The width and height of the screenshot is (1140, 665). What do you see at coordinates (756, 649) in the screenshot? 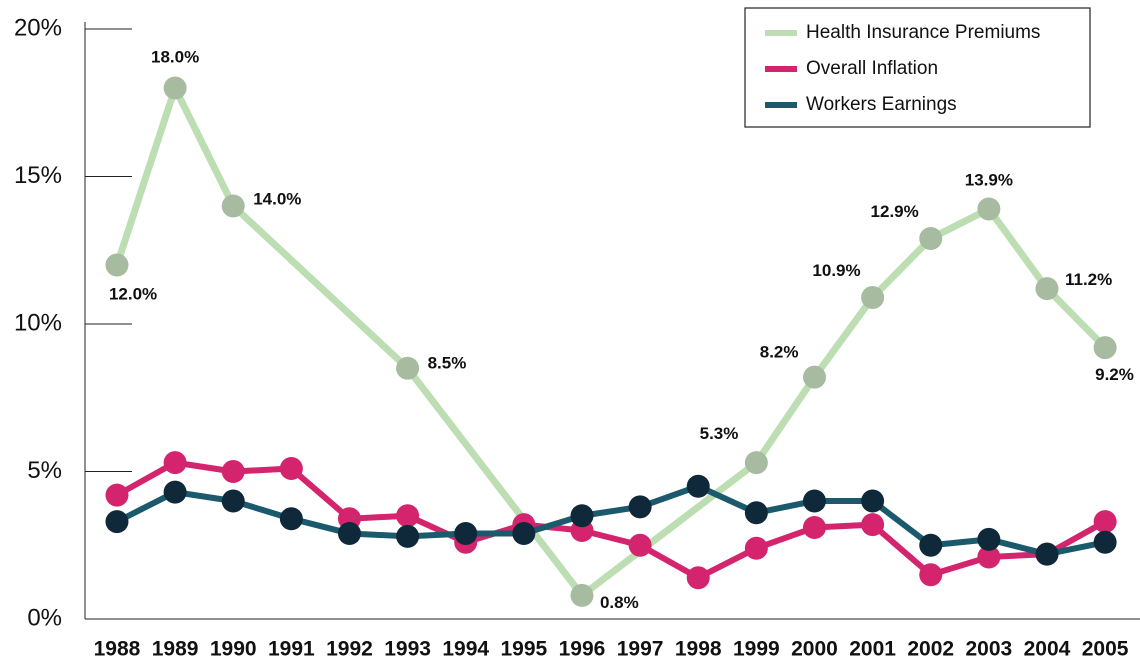
I see `x-tick-label: 1999` at bounding box center [756, 649].